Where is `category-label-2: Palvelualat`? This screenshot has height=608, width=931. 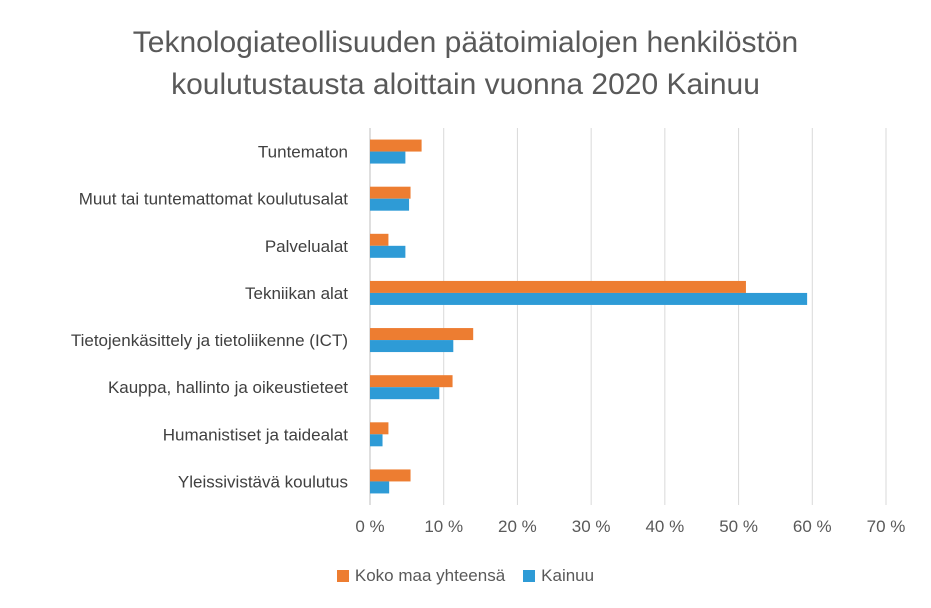
category-label-2: Palvelualat is located at coordinates (306, 246).